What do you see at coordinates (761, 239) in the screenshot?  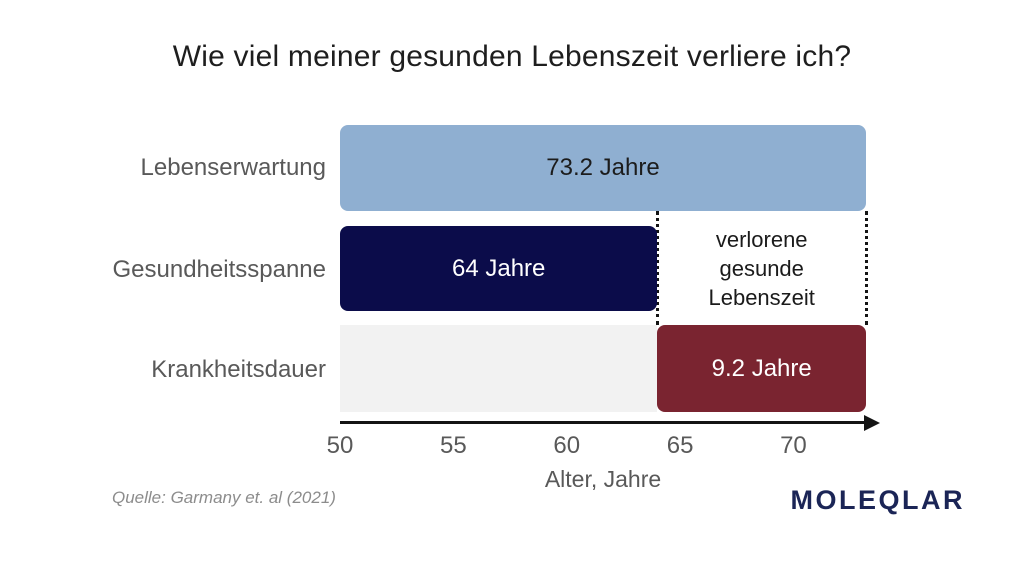 I see `annotation-line-1: verlorene` at bounding box center [761, 239].